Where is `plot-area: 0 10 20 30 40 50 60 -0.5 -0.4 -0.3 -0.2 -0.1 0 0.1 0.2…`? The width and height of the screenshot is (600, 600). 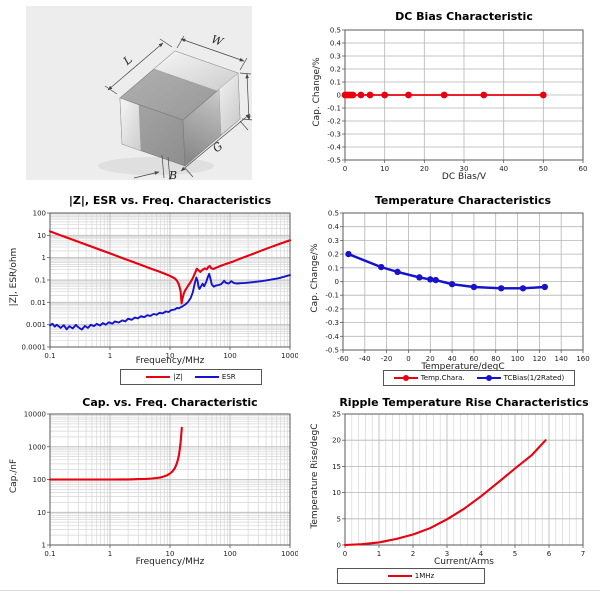 plot-area: 0 10 20 30 40 50 60 -0.5 -0.4 -0.3 -0.2 -0.1 0 0.1 0.2… is located at coordinates (457, 100).